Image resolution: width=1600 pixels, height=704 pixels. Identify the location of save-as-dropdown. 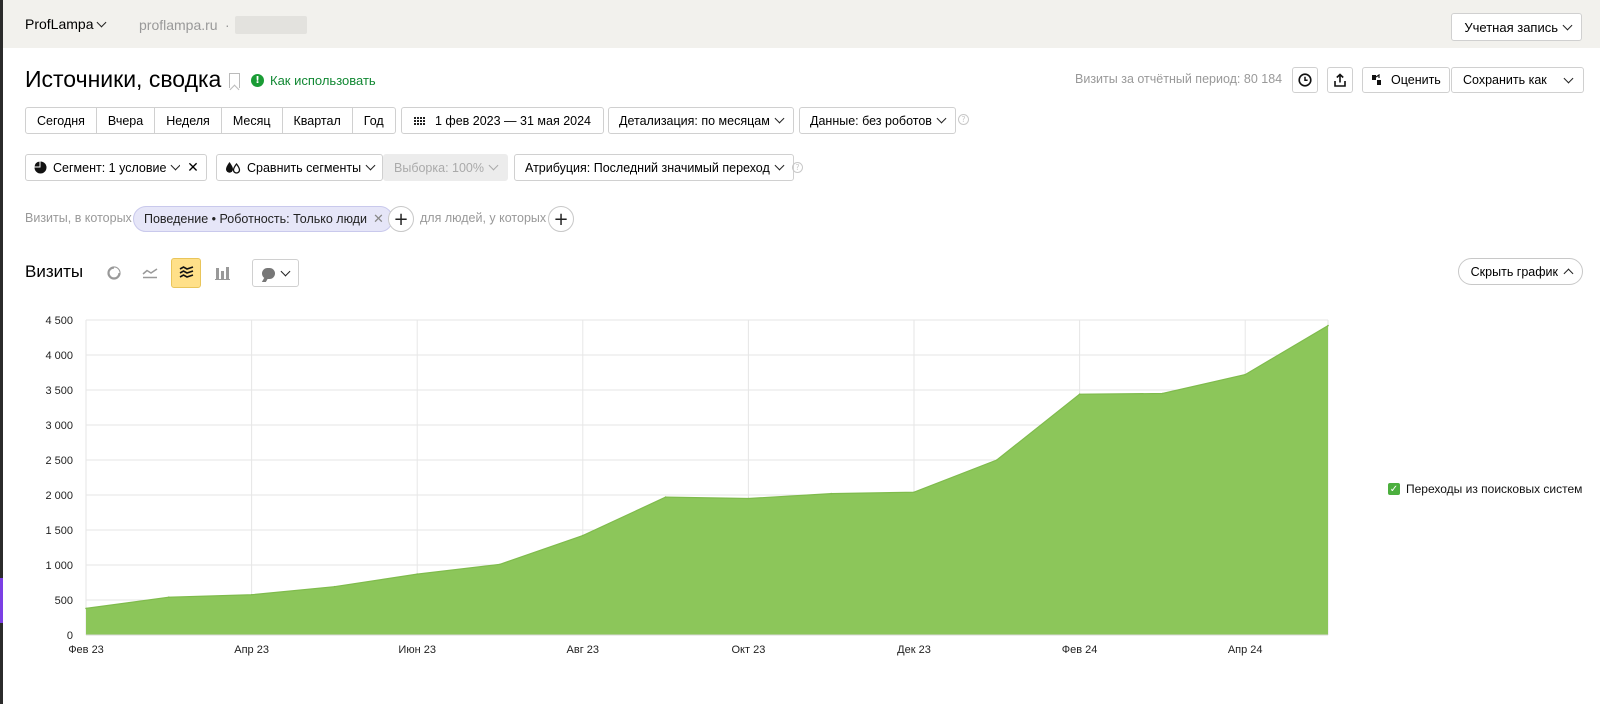
(1569, 80).